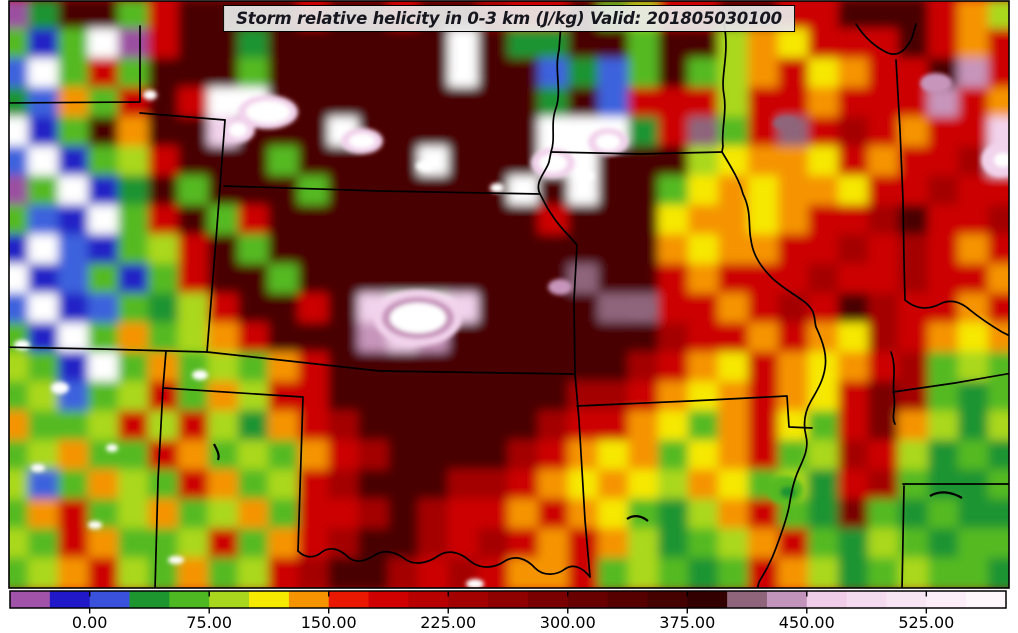  Describe the element at coordinates (159, 487) in the screenshot. I see `border-newmexico-texas-103W` at that location.